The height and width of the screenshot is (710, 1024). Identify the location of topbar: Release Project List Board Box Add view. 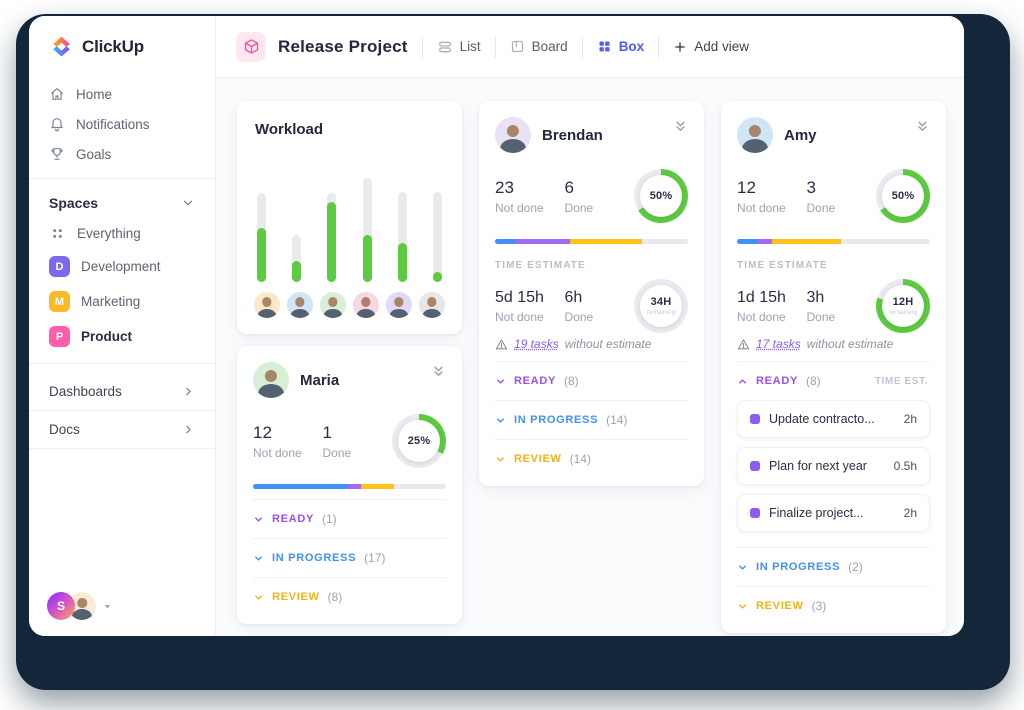
(590, 47).